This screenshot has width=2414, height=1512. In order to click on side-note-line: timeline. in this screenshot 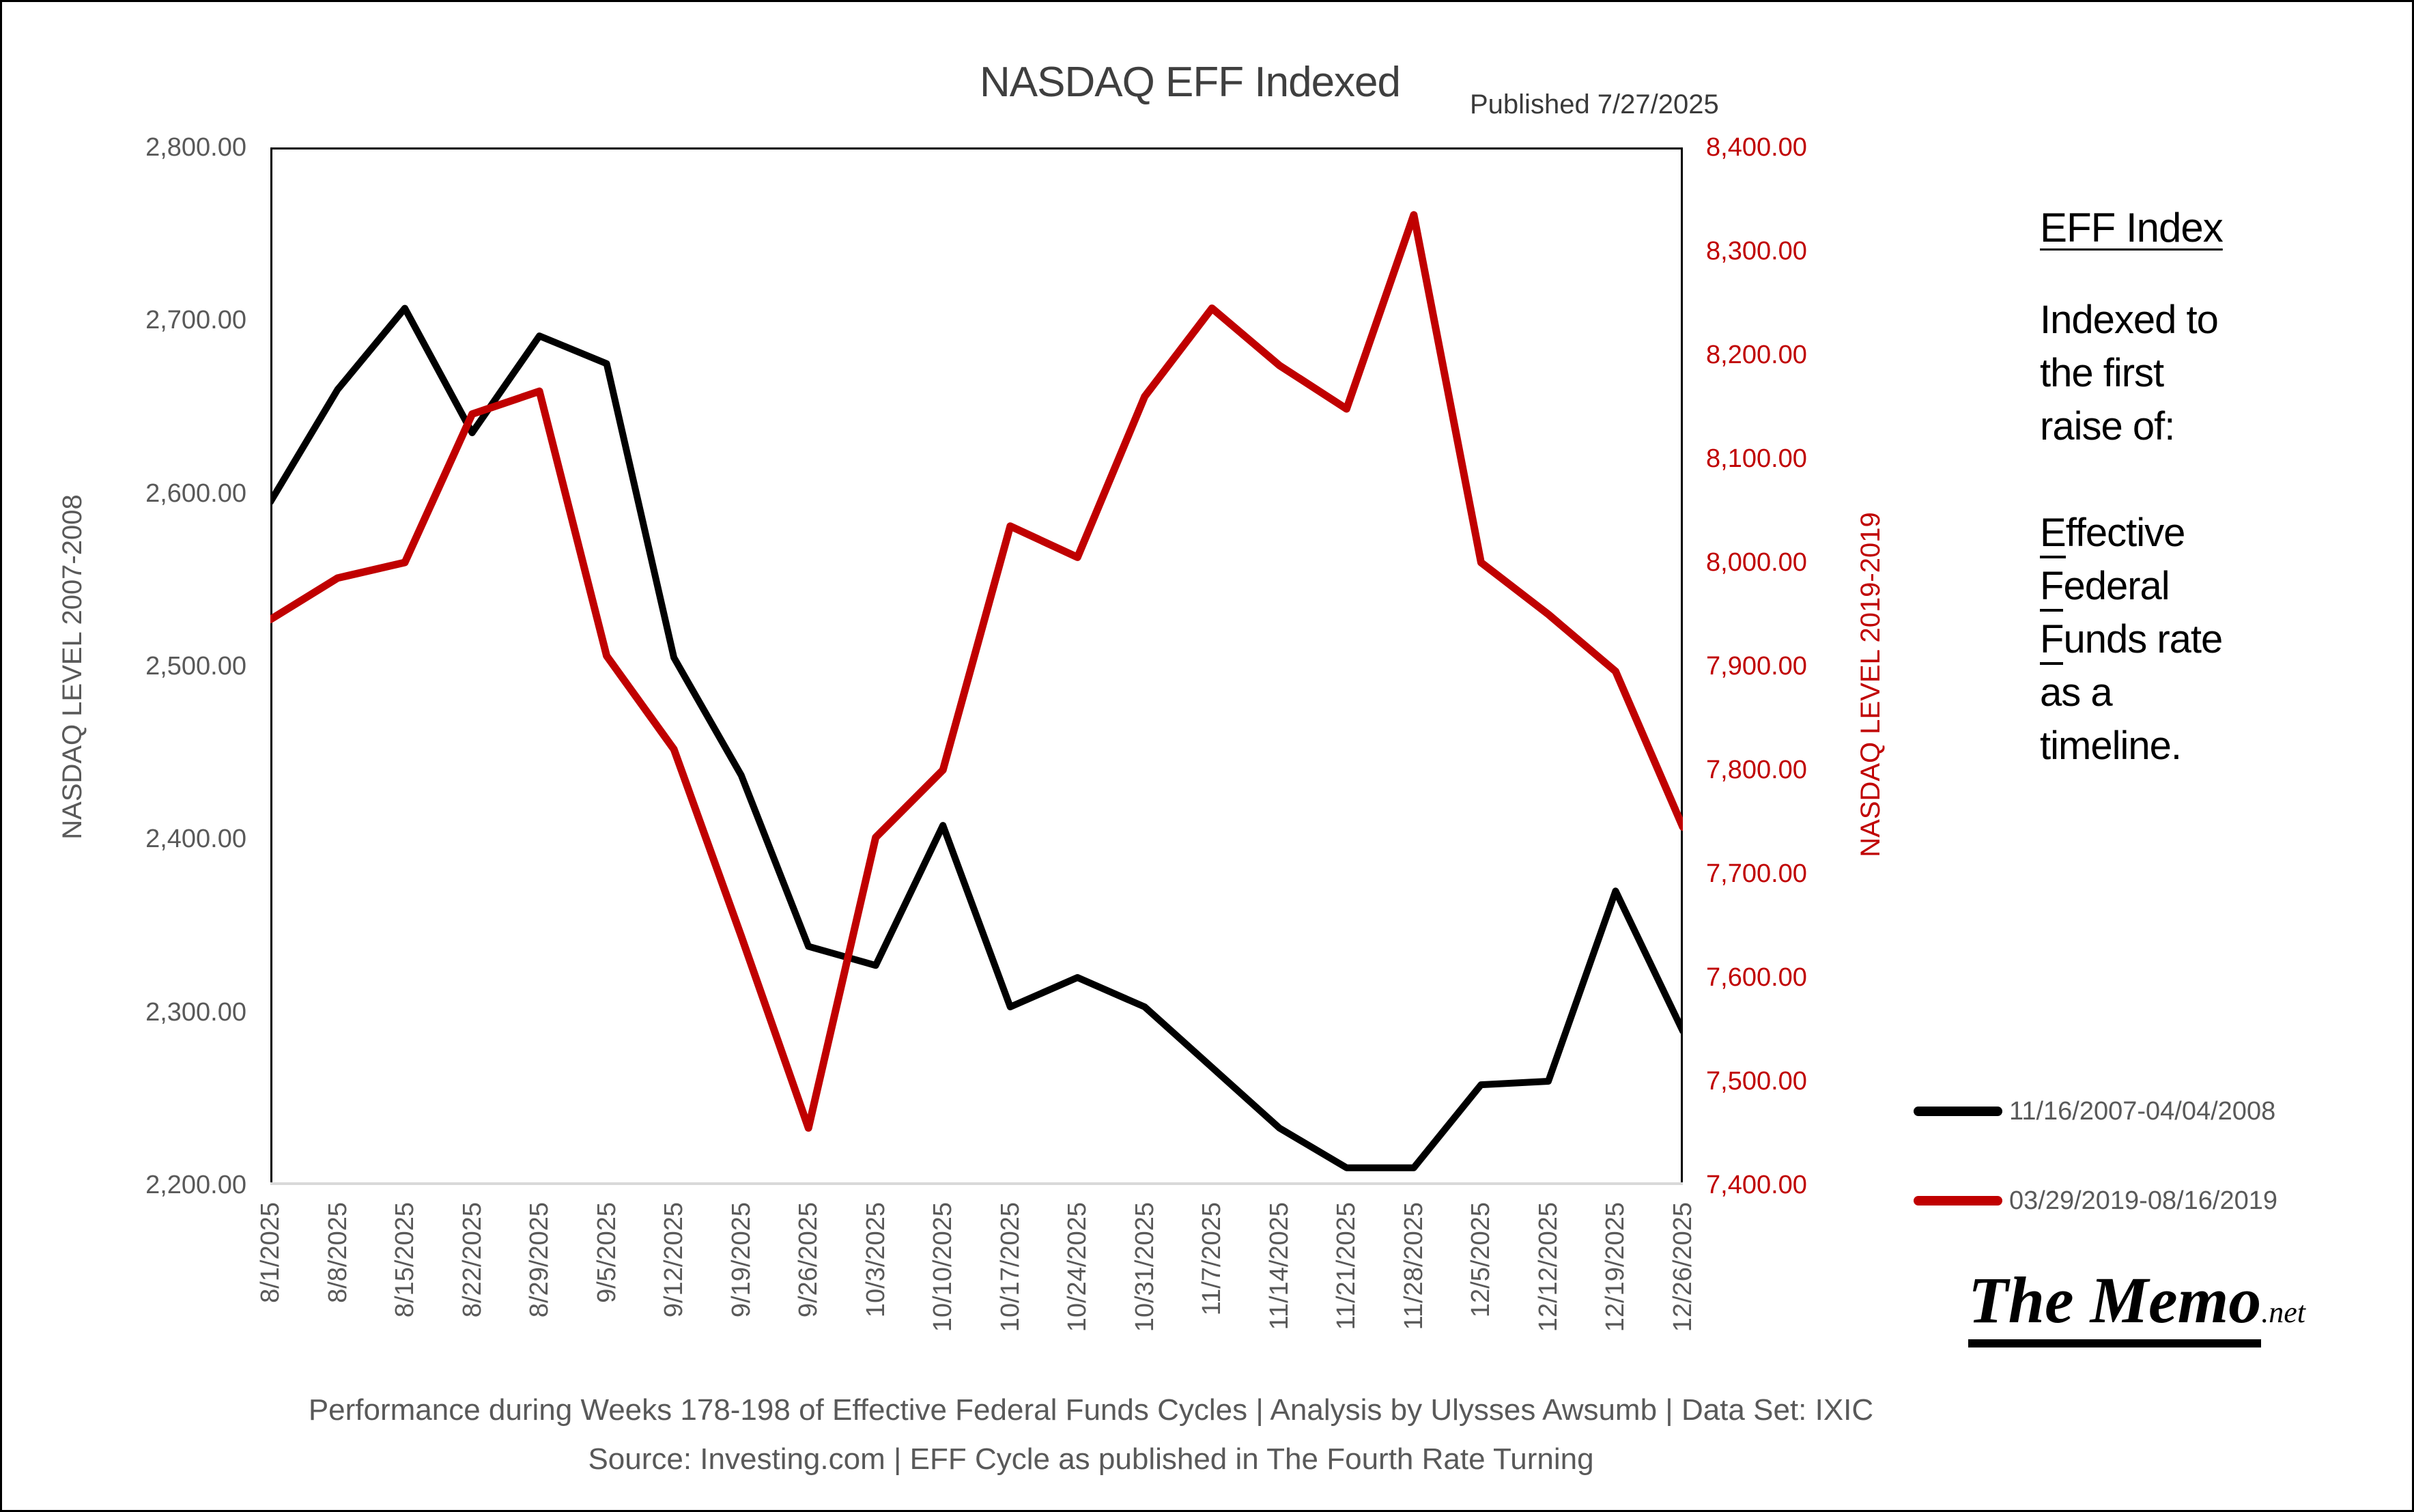, I will do `click(2111, 746)`.